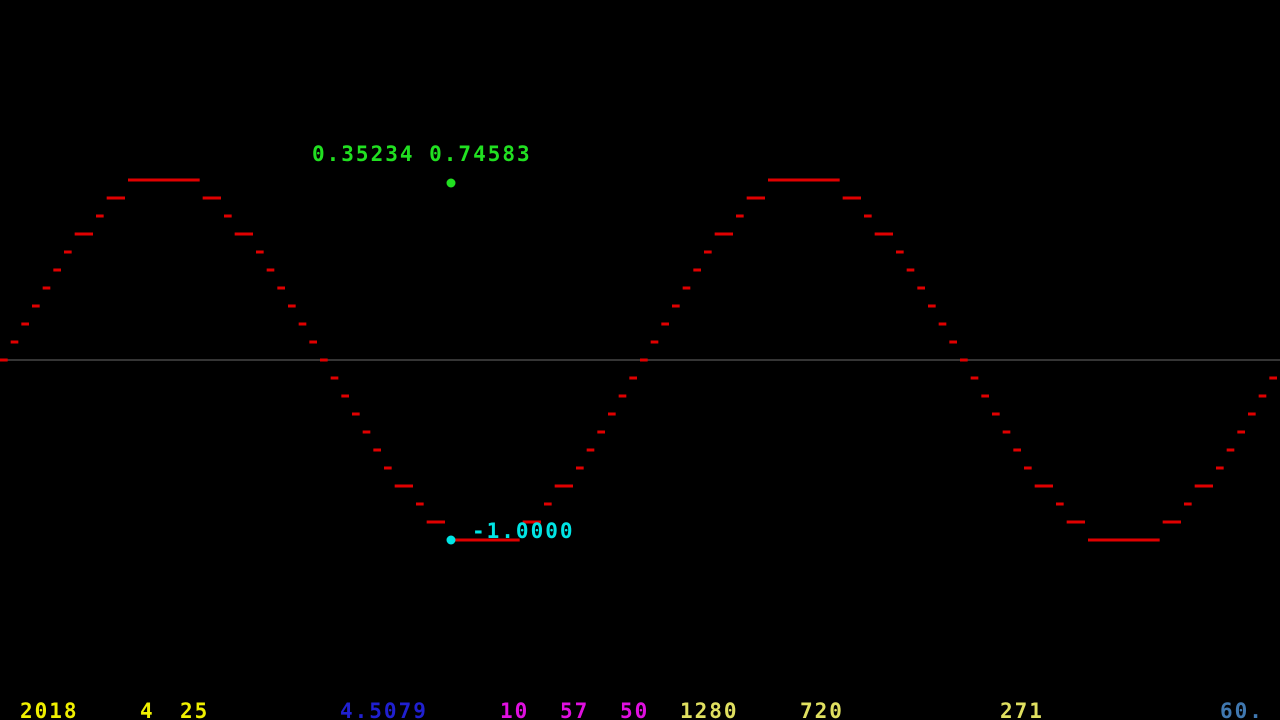 The image size is (1280, 720). What do you see at coordinates (523, 531) in the screenshot?
I see `bottom-cursor-readout: -1.0000` at bounding box center [523, 531].